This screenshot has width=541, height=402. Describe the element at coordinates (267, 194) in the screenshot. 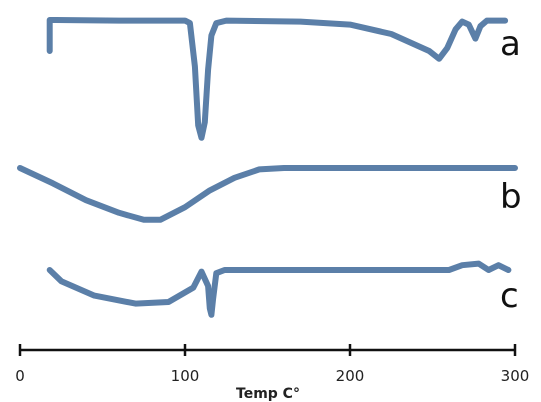

I see `trace-b` at that location.